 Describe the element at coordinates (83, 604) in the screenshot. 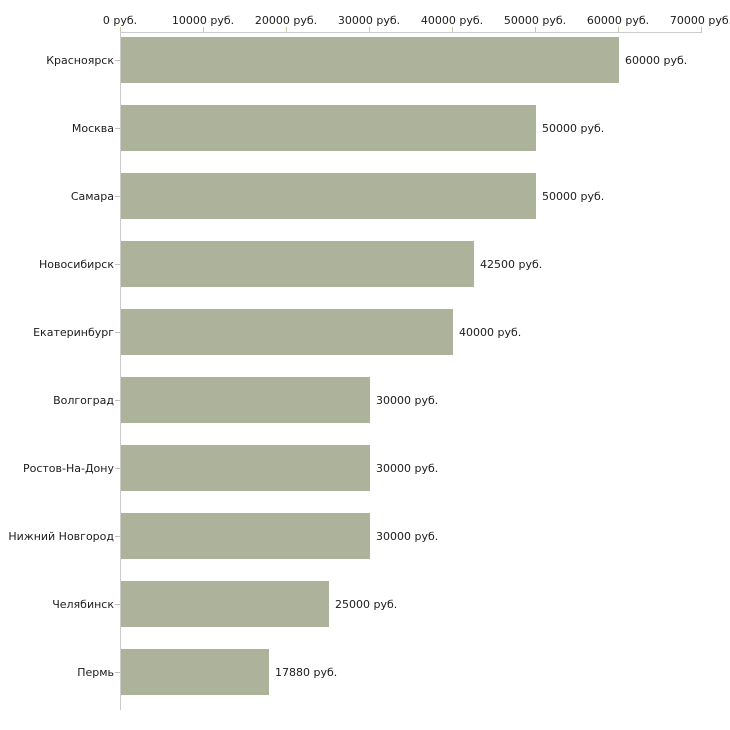

I see `category-label: Челябинск` at that location.